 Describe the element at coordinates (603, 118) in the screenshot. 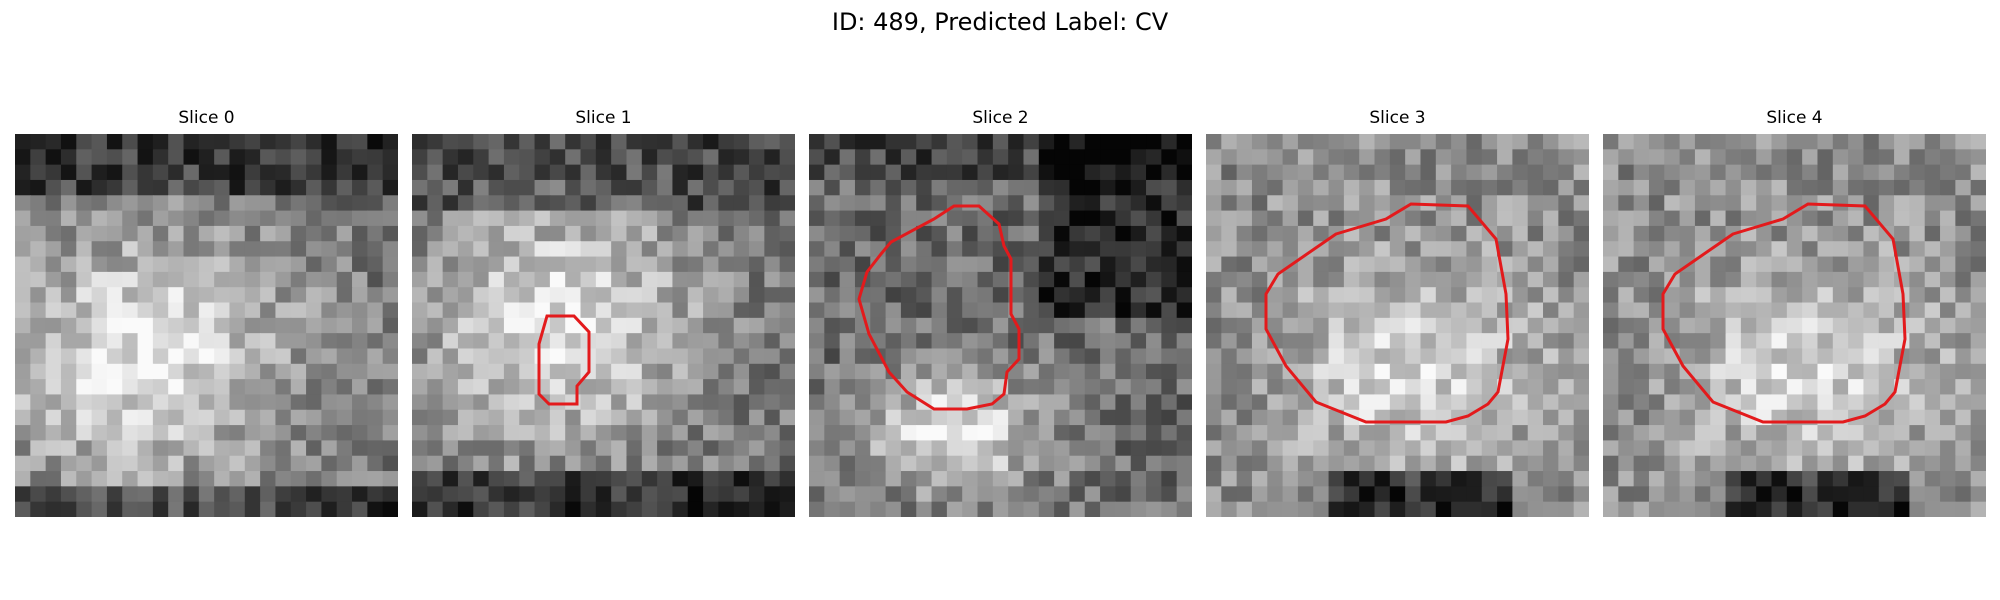

I see `slice-title: Slice 1` at that location.